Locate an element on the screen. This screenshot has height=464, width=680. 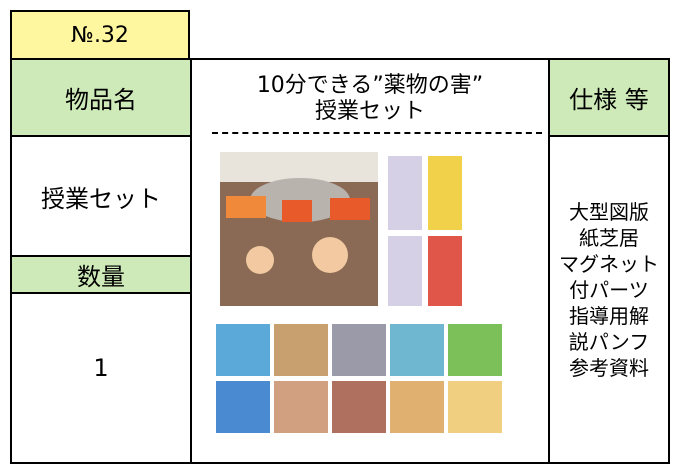
spec-line: 説パンフ is located at coordinates (609, 341).